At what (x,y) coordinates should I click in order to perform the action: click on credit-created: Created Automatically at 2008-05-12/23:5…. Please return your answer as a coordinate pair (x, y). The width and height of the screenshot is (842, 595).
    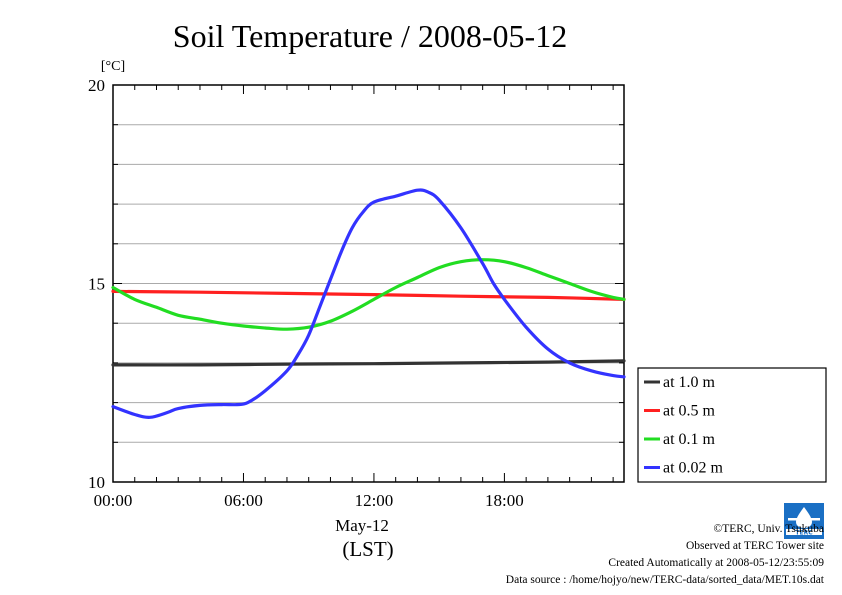
    Looking at the image, I should click on (716, 563).